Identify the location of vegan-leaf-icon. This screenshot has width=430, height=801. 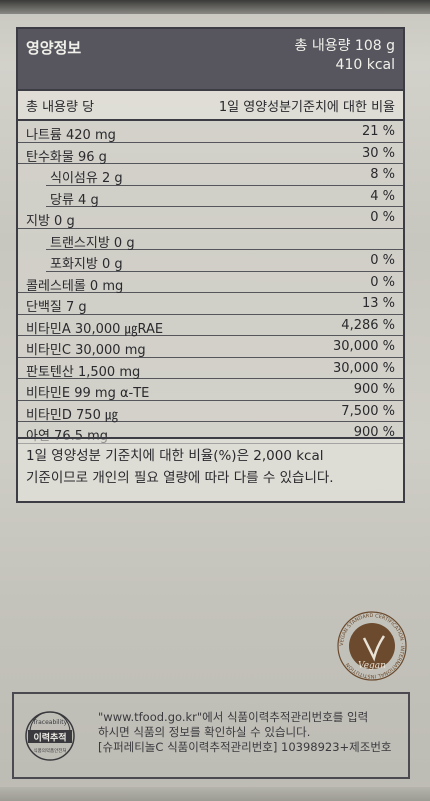
(374, 648).